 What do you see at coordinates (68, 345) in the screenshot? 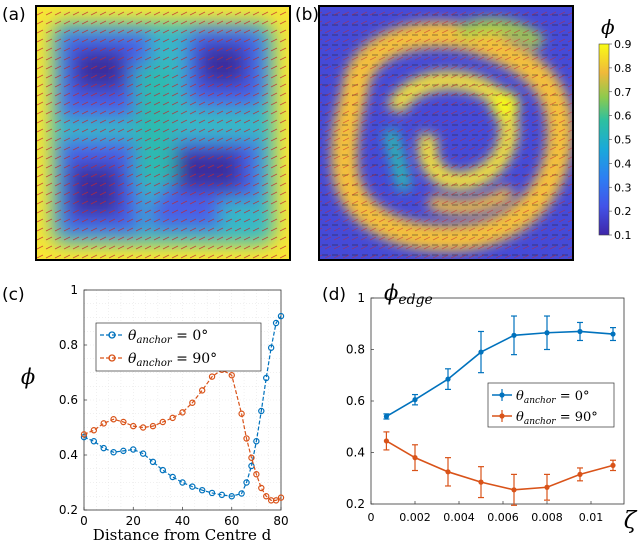
I see `c-ytick-label: 0.8` at bounding box center [68, 345].